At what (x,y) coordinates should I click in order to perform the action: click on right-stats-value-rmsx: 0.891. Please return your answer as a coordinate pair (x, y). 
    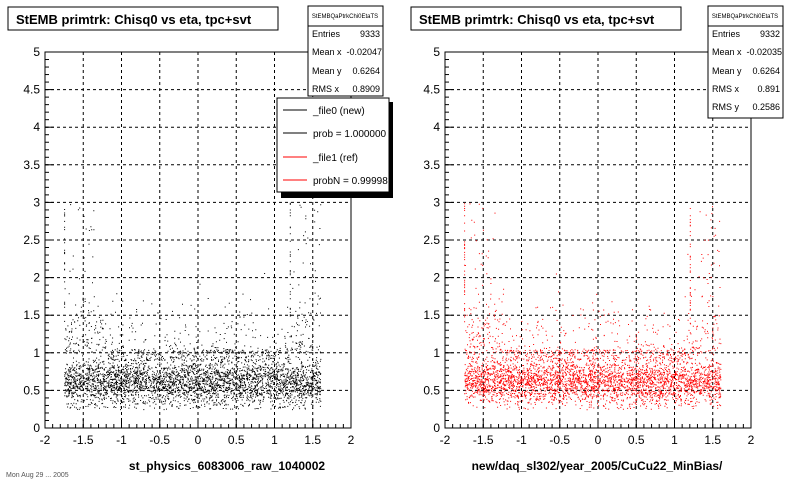
    Looking at the image, I should click on (768, 89).